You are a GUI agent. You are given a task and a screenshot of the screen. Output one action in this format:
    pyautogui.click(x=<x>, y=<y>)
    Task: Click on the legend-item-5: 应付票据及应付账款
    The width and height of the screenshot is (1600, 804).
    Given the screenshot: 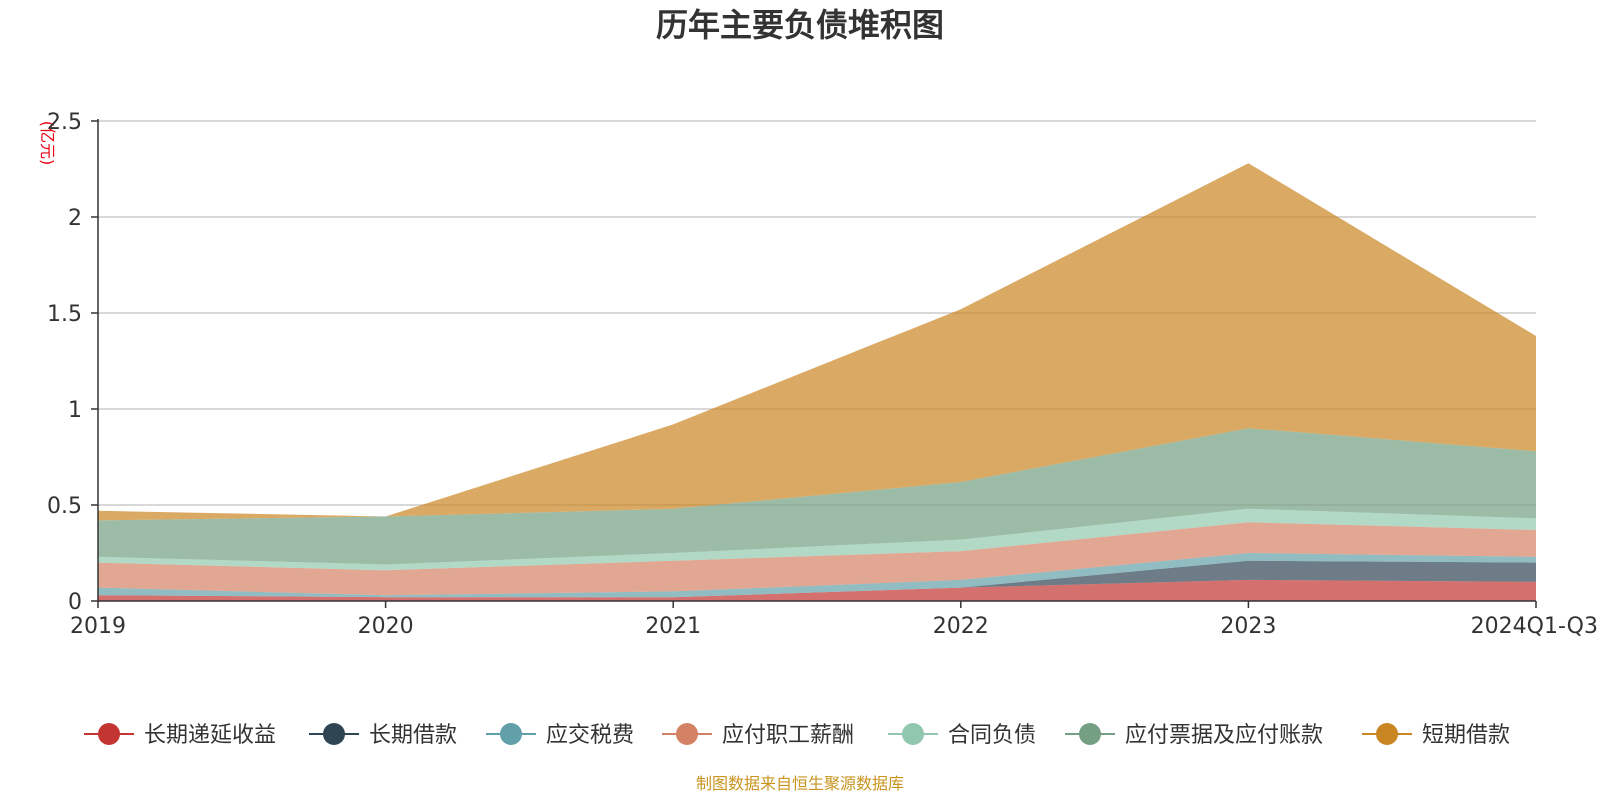 What is the action you would take?
    pyautogui.click(x=1194, y=735)
    